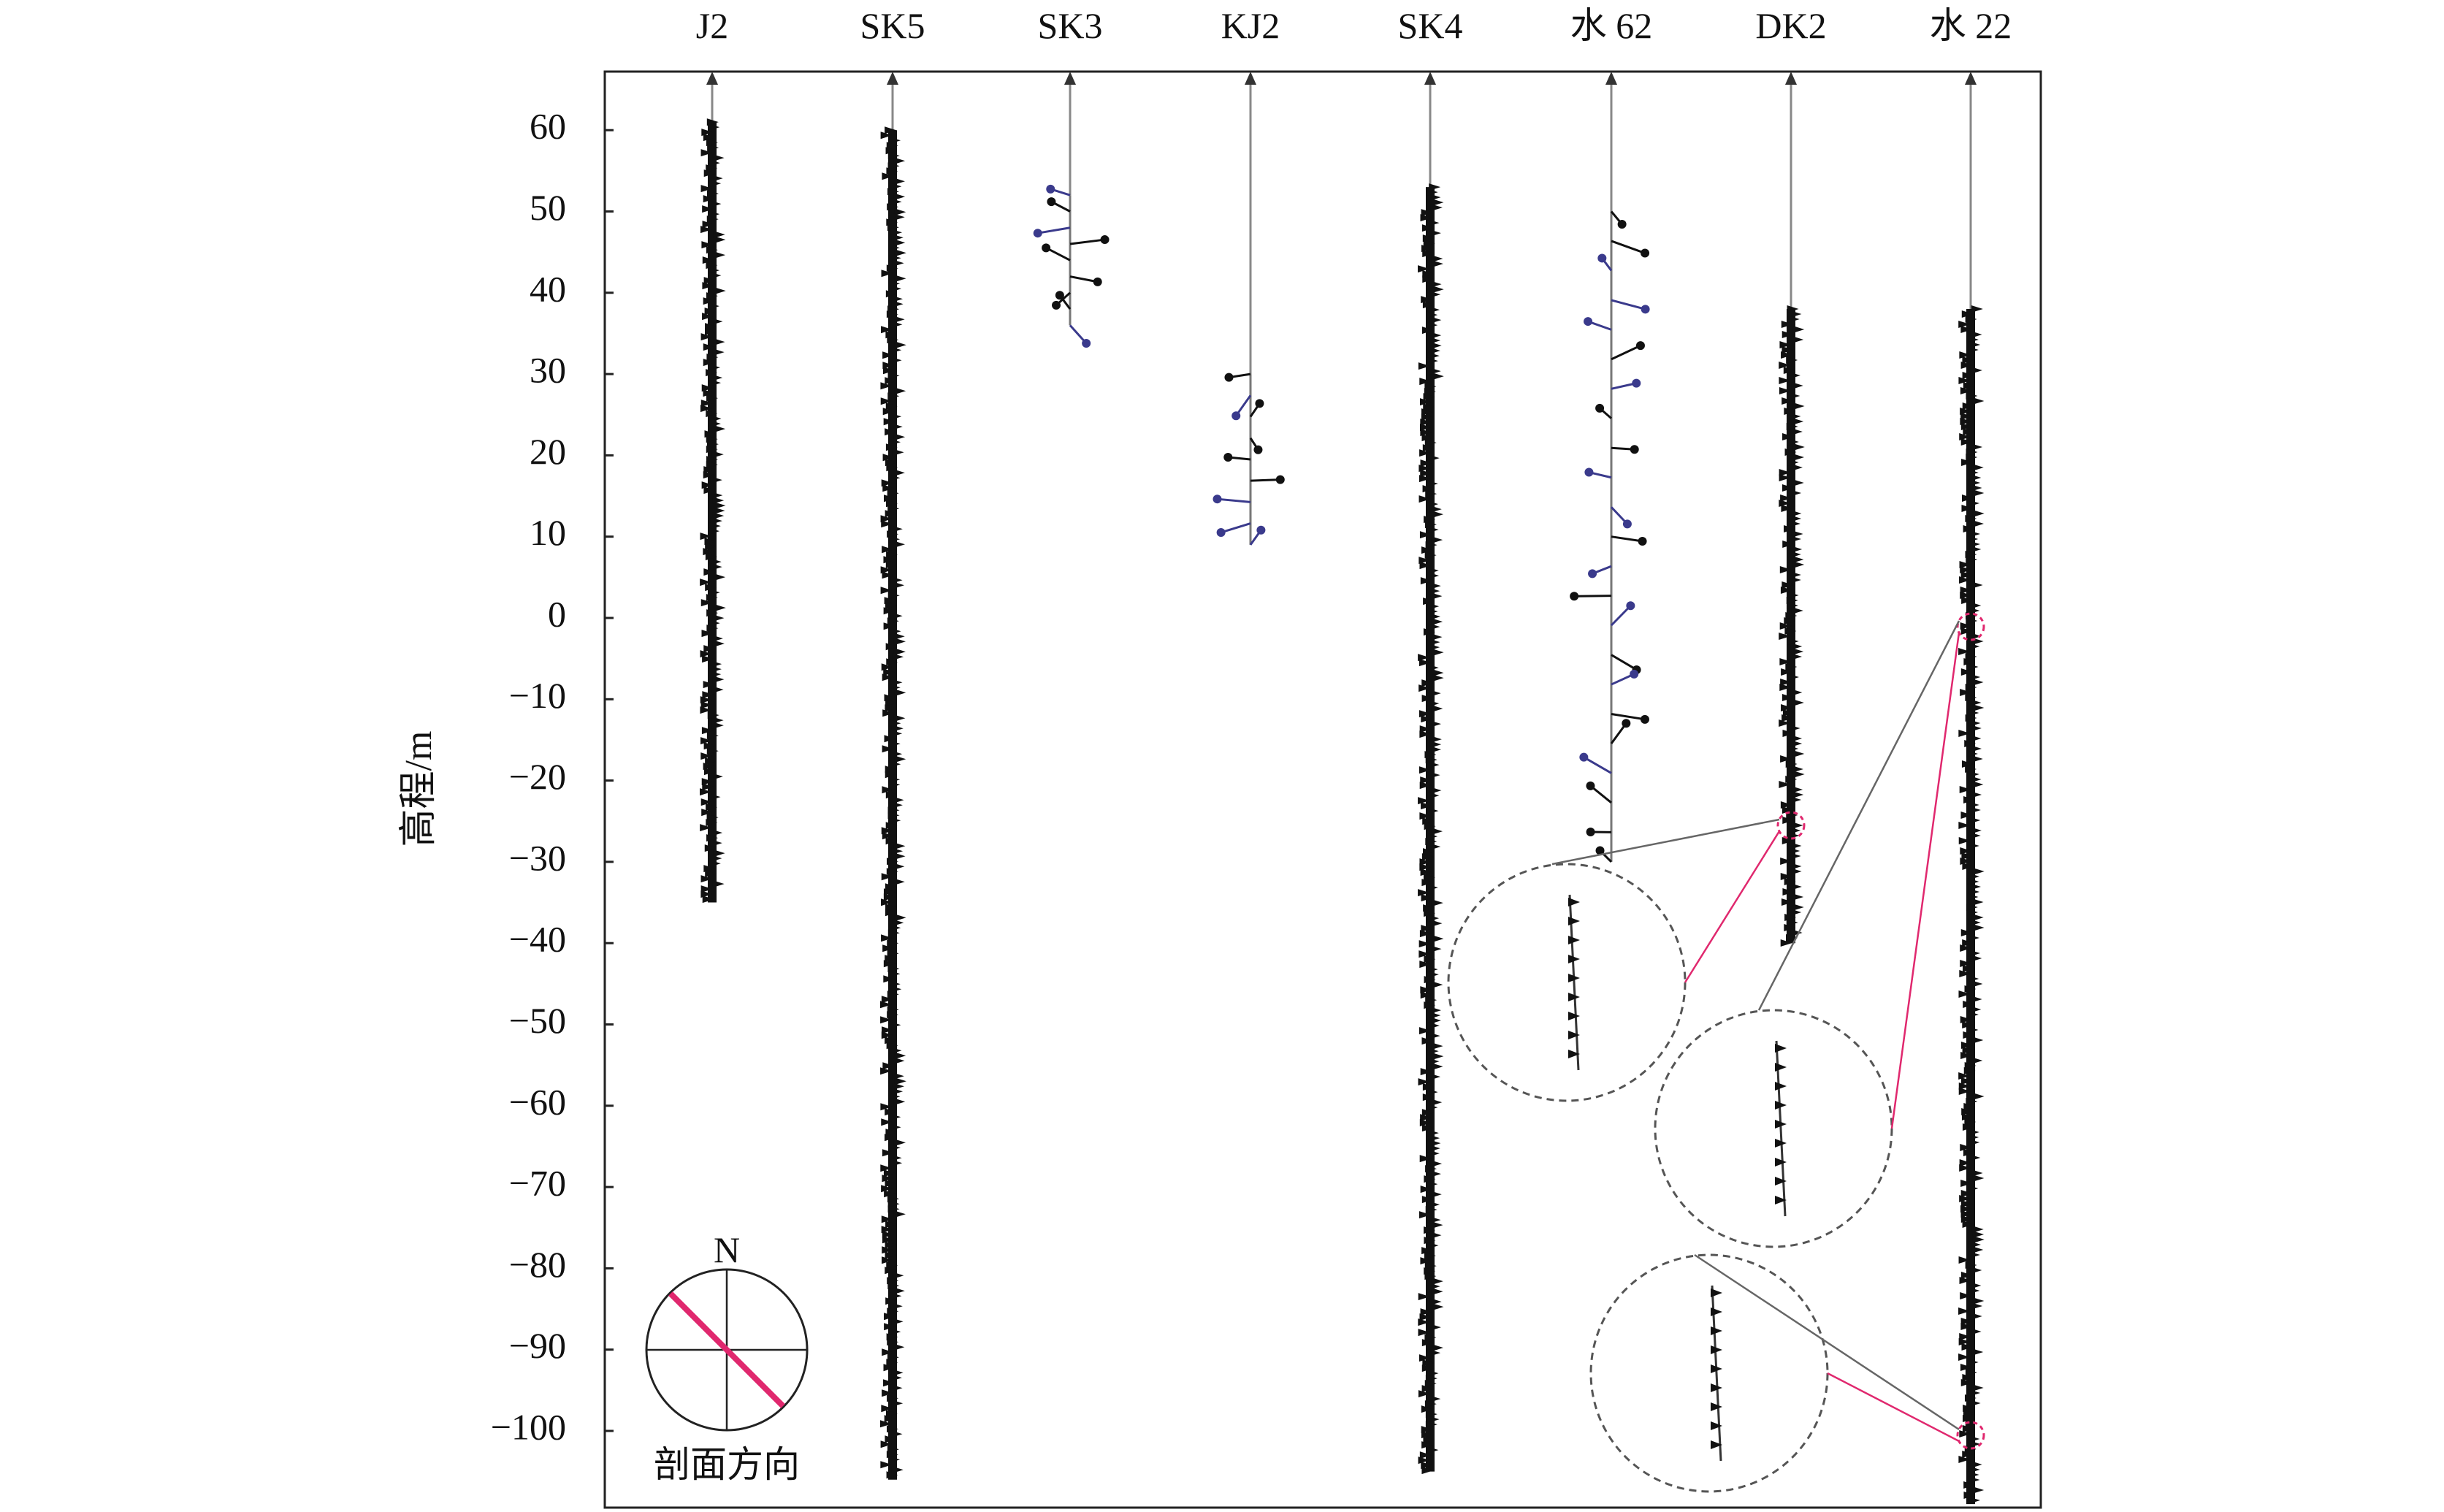 This screenshot has height=1512, width=2444. I want to click on compass-caption: 剖面方向, so click(727, 1464).